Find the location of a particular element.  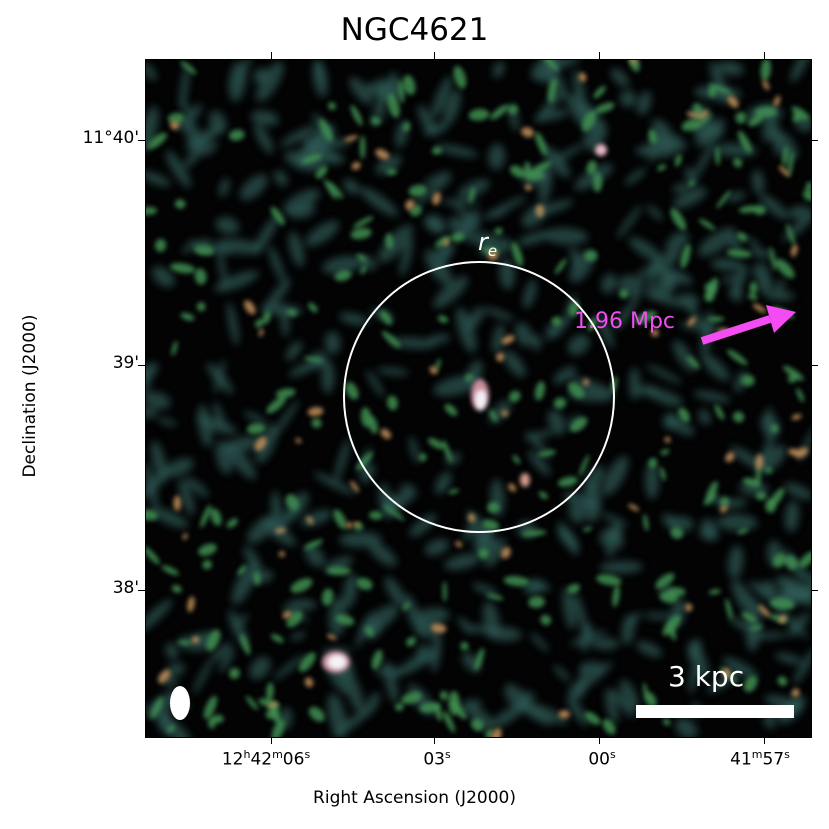

distance-arrow is located at coordinates (748, 325).